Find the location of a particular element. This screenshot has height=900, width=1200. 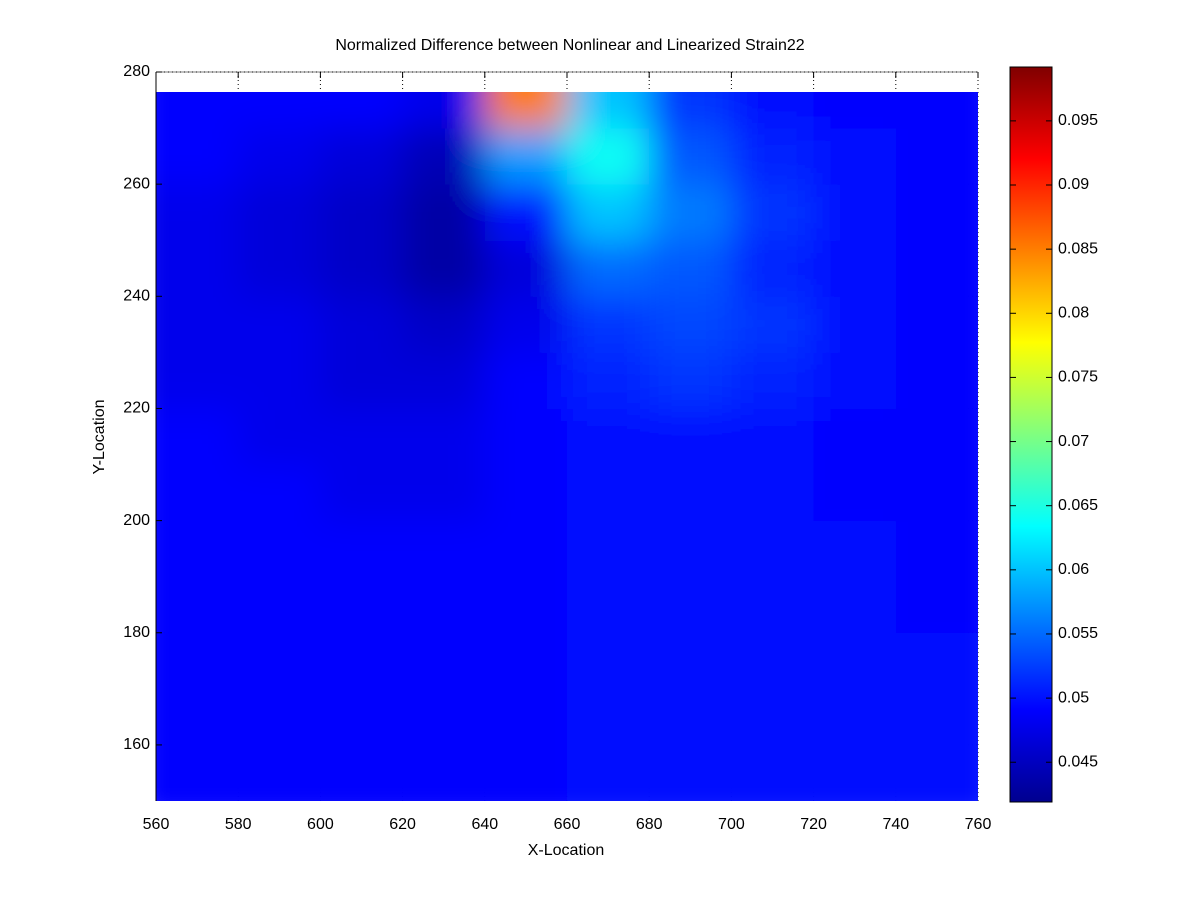

colorbar is located at coordinates (1031, 434).